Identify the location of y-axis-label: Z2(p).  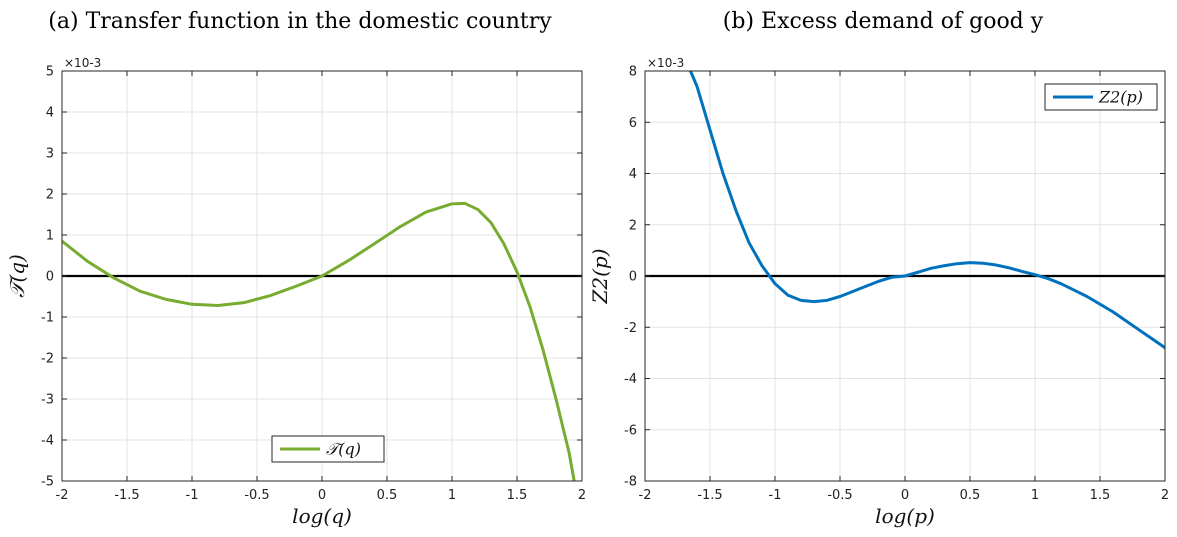
(600, 276).